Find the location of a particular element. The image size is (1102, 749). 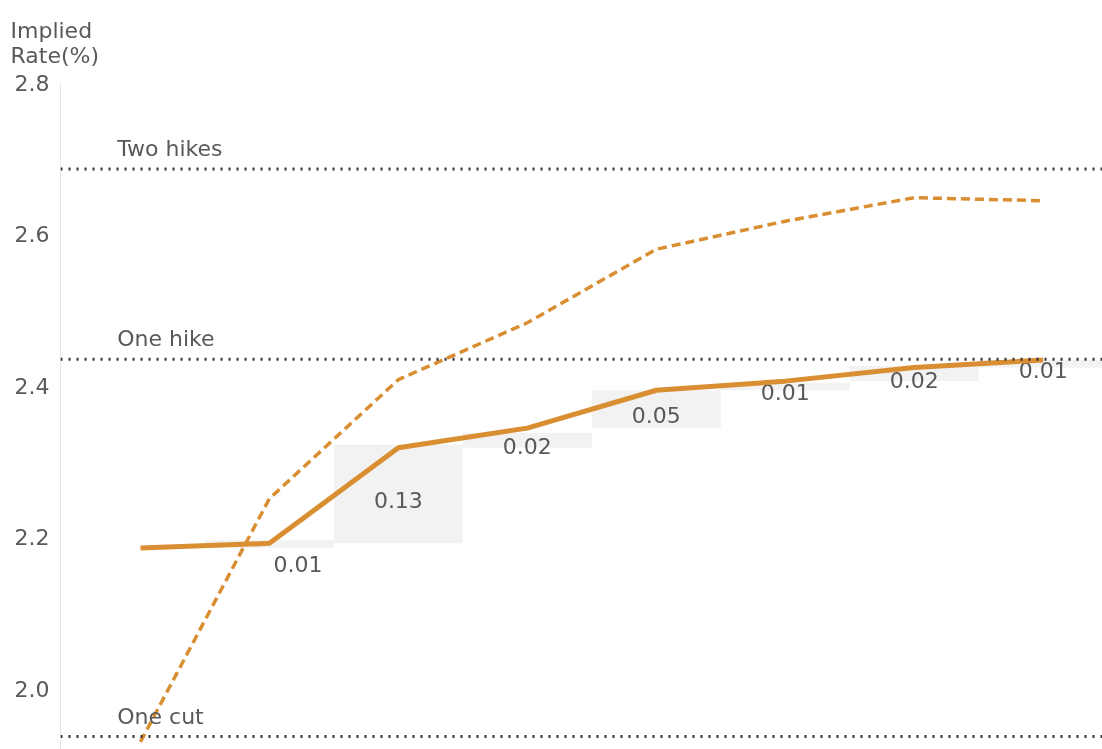

y-tick-label: 2.6 is located at coordinates (32, 235).